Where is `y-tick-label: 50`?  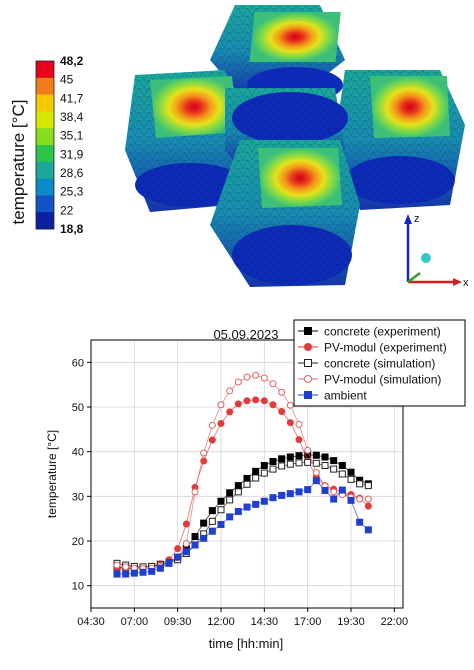 y-tick-label: 50 is located at coordinates (78, 408).